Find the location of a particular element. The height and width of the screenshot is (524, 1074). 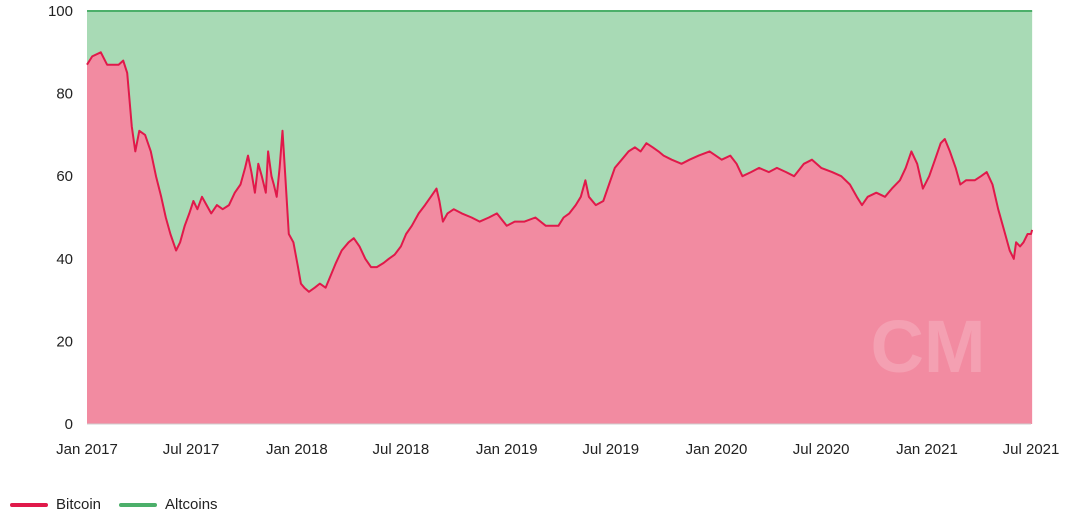

x-tick-label: Jan 2020 is located at coordinates (717, 449).